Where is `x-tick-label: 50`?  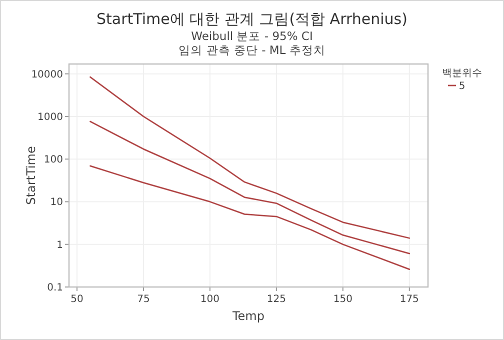 x-tick-label: 50 is located at coordinates (77, 299).